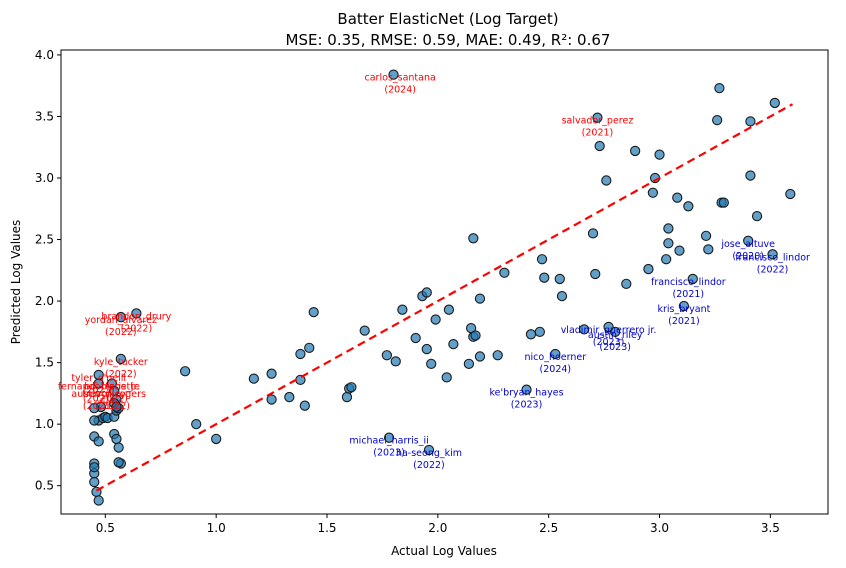  What do you see at coordinates (112, 387) in the screenshot?
I see `annotation-name: bo_bichette` at bounding box center [112, 387].